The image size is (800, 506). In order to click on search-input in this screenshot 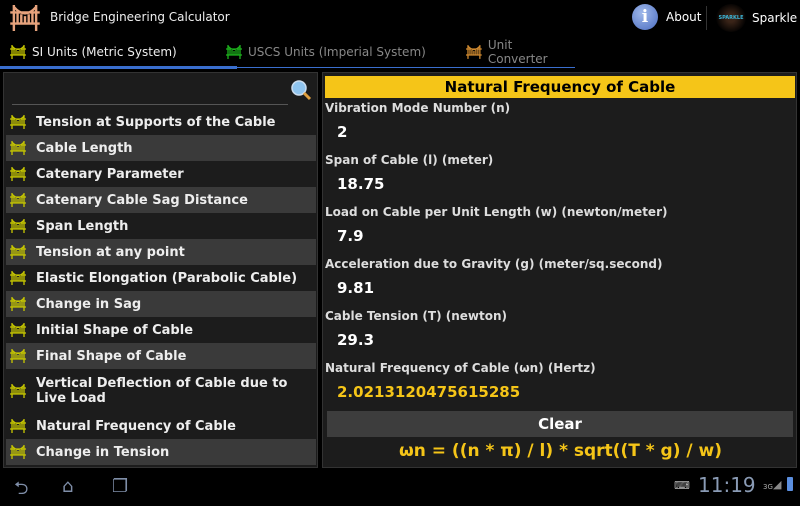, I will do `click(150, 92)`.